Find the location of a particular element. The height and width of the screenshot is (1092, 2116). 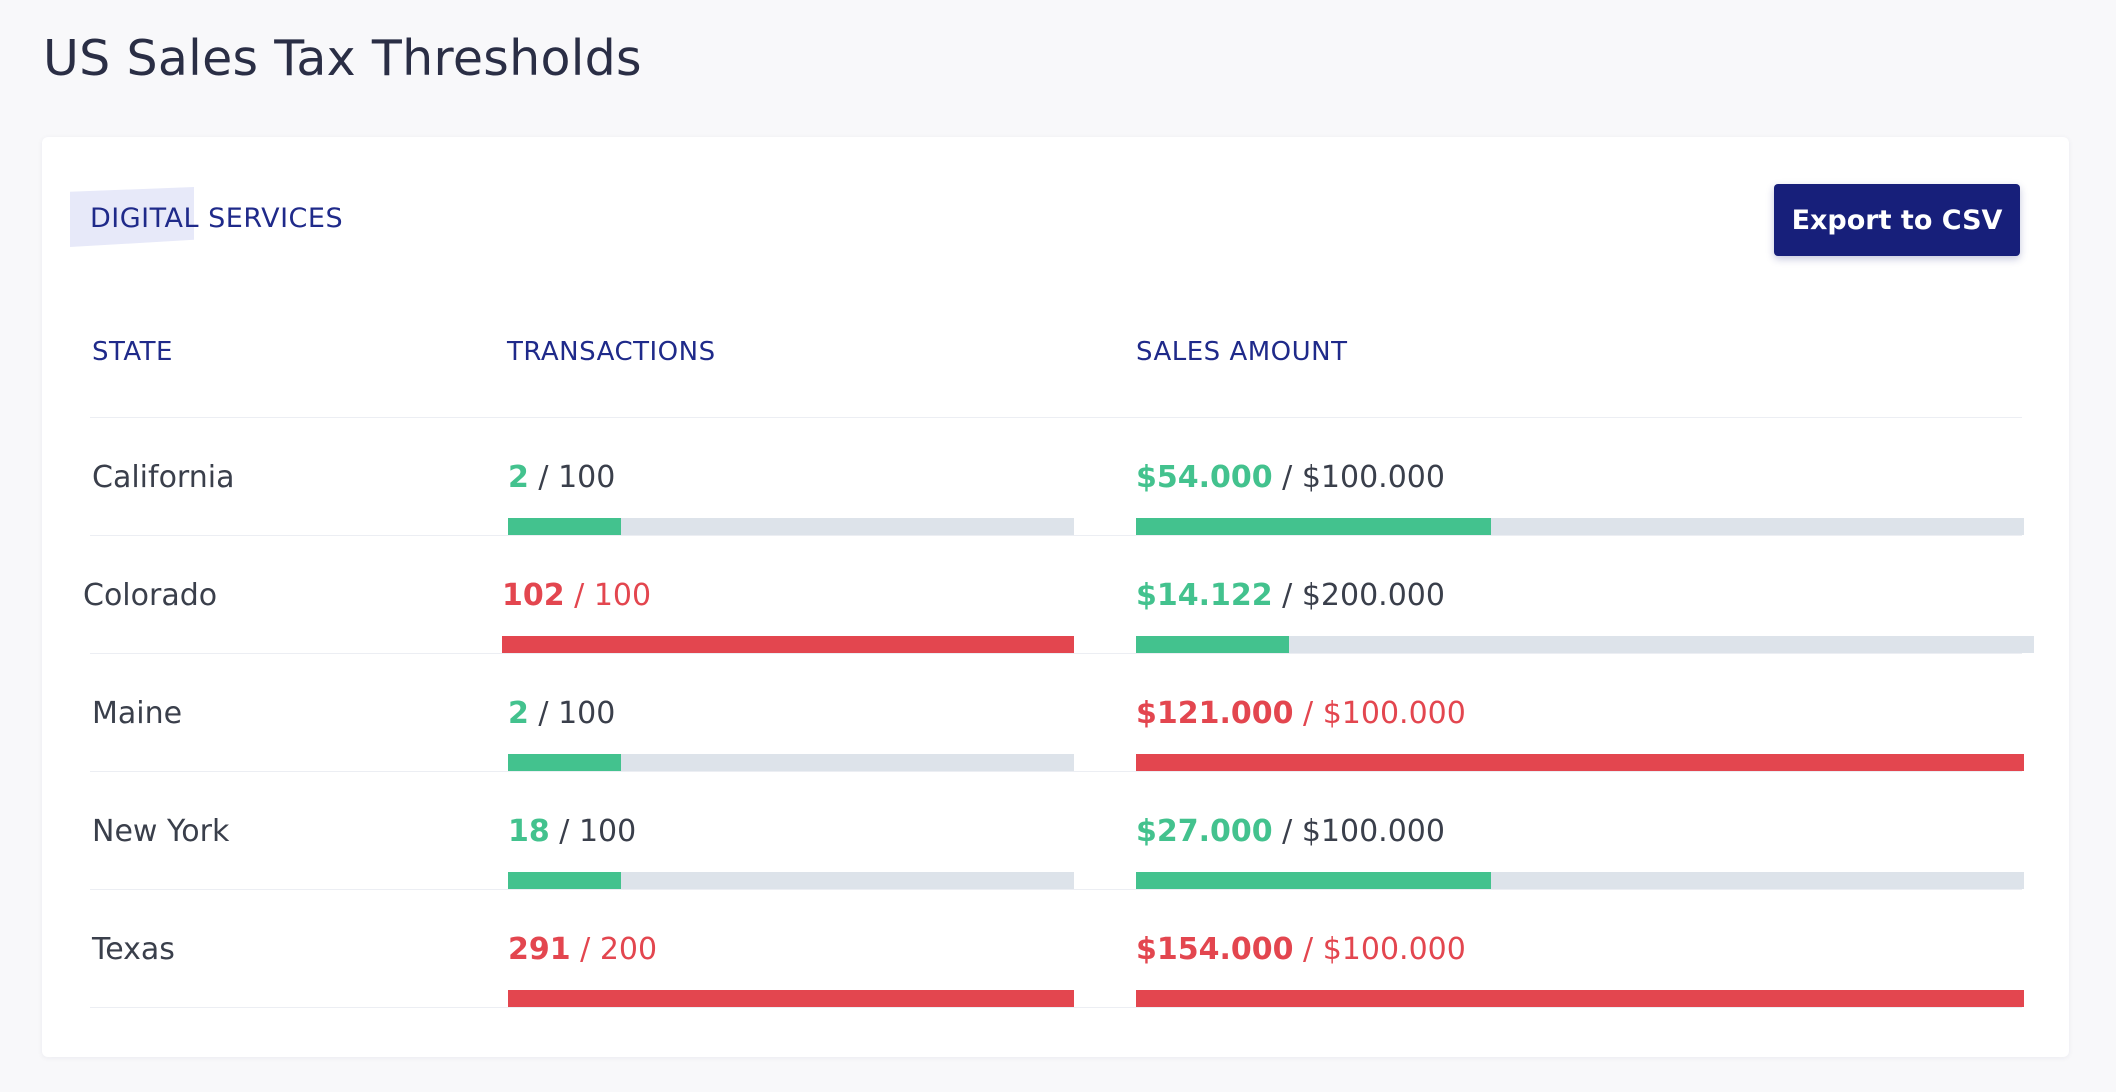

sales-value: $27.000 is located at coordinates (1204, 831).